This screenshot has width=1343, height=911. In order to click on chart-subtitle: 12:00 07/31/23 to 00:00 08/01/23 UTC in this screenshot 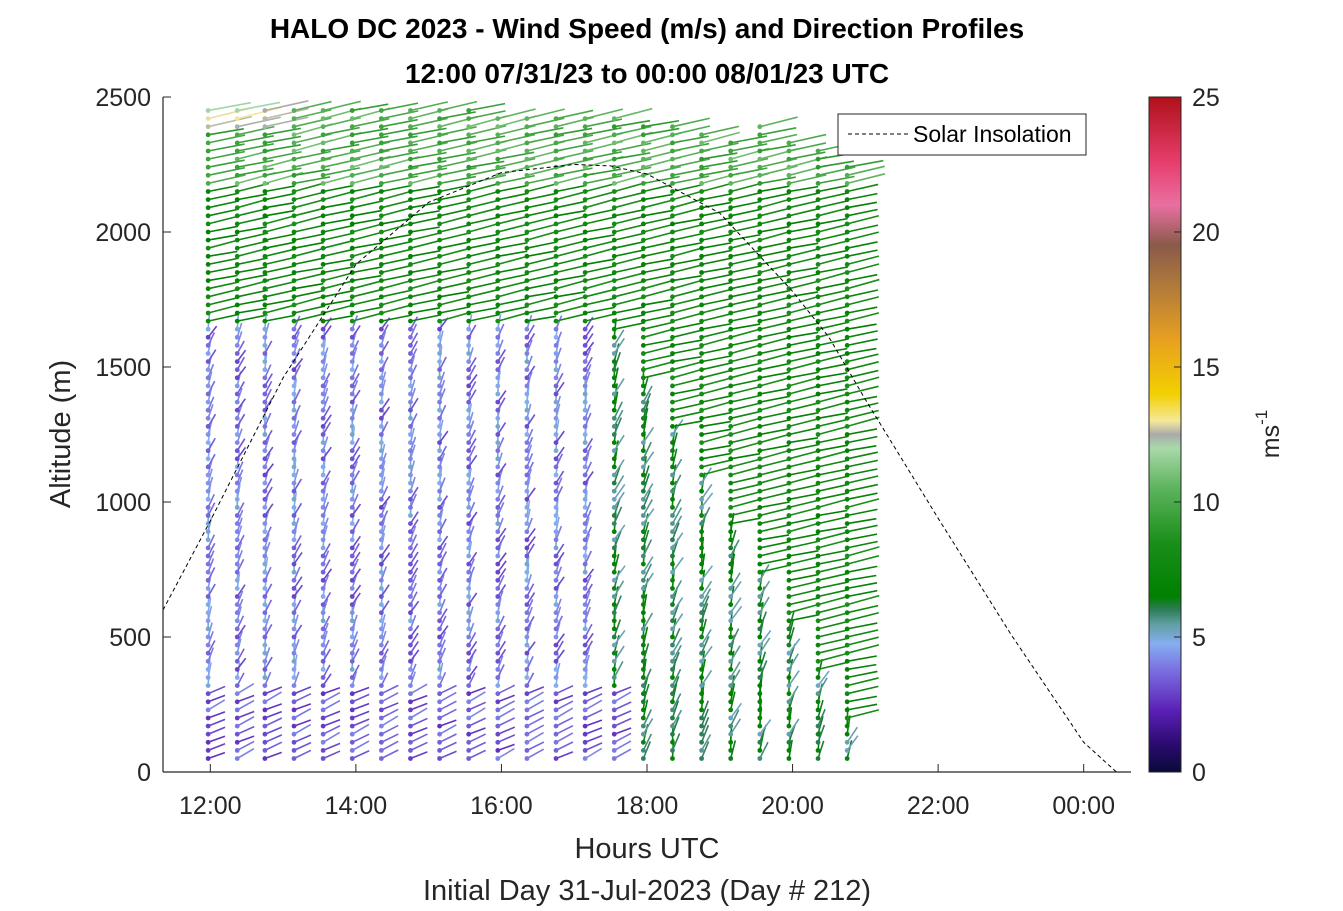, I will do `click(647, 73)`.